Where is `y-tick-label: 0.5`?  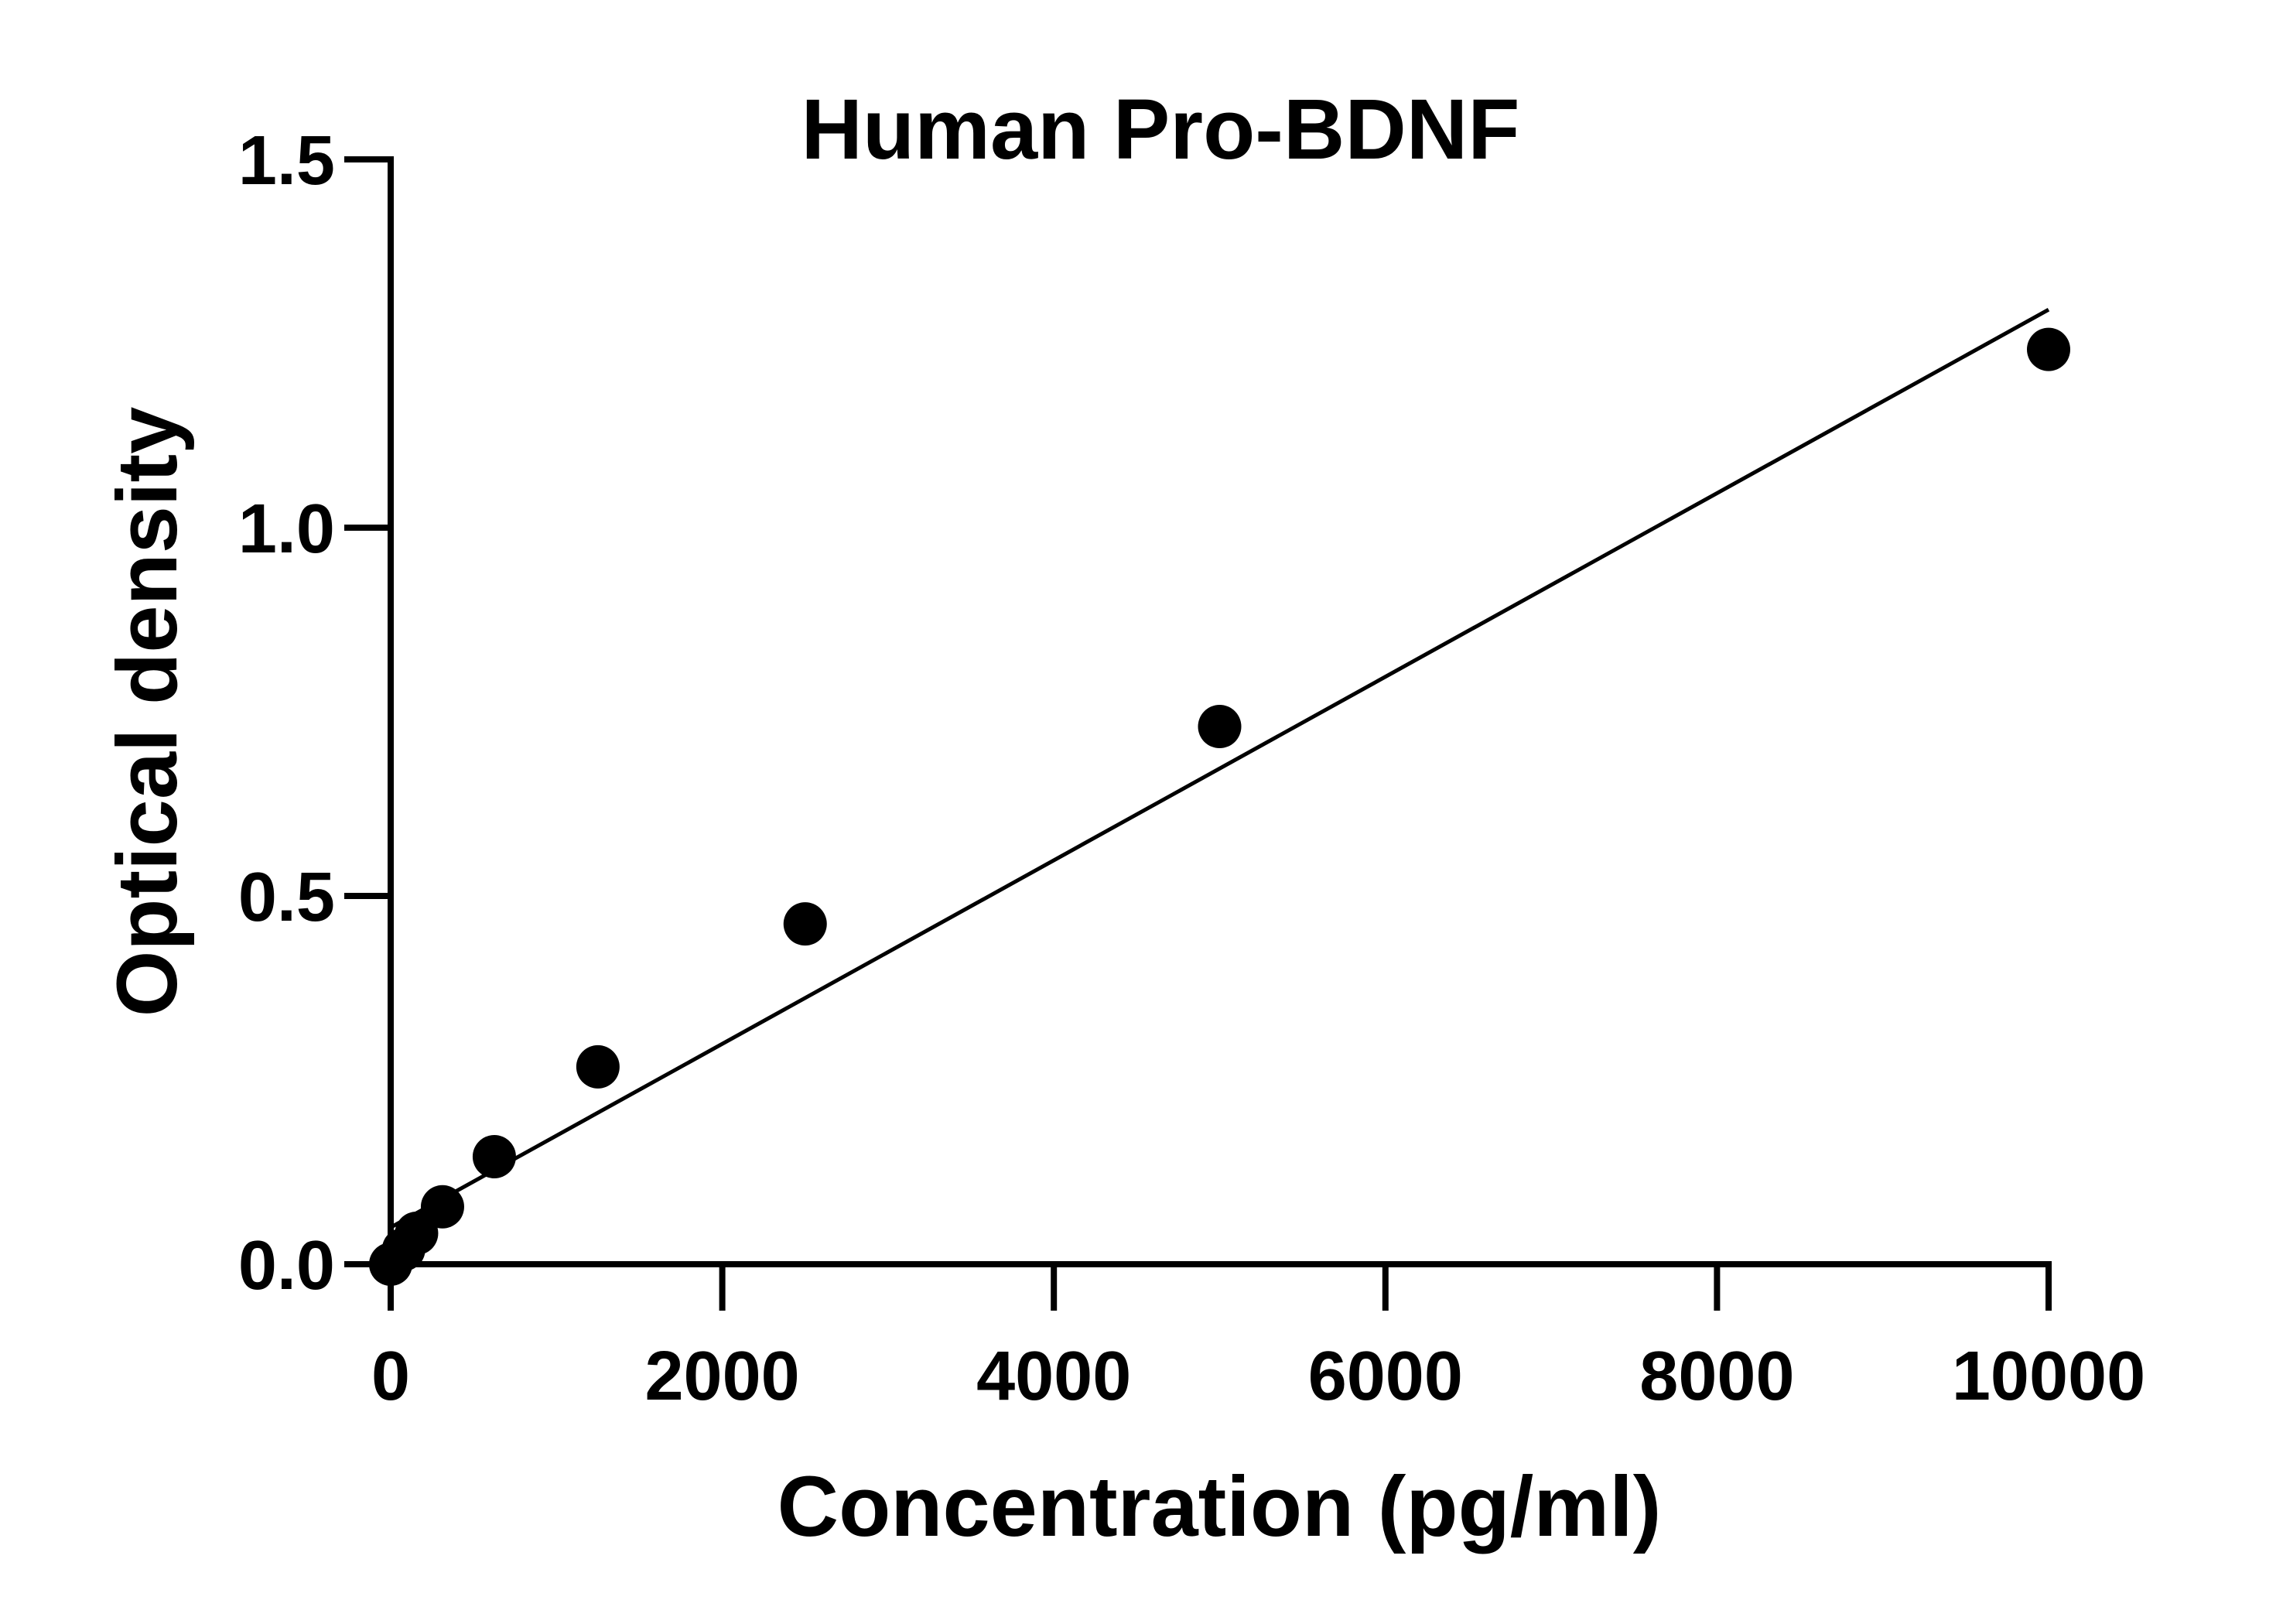 y-tick-label: 0.5 is located at coordinates (286, 897).